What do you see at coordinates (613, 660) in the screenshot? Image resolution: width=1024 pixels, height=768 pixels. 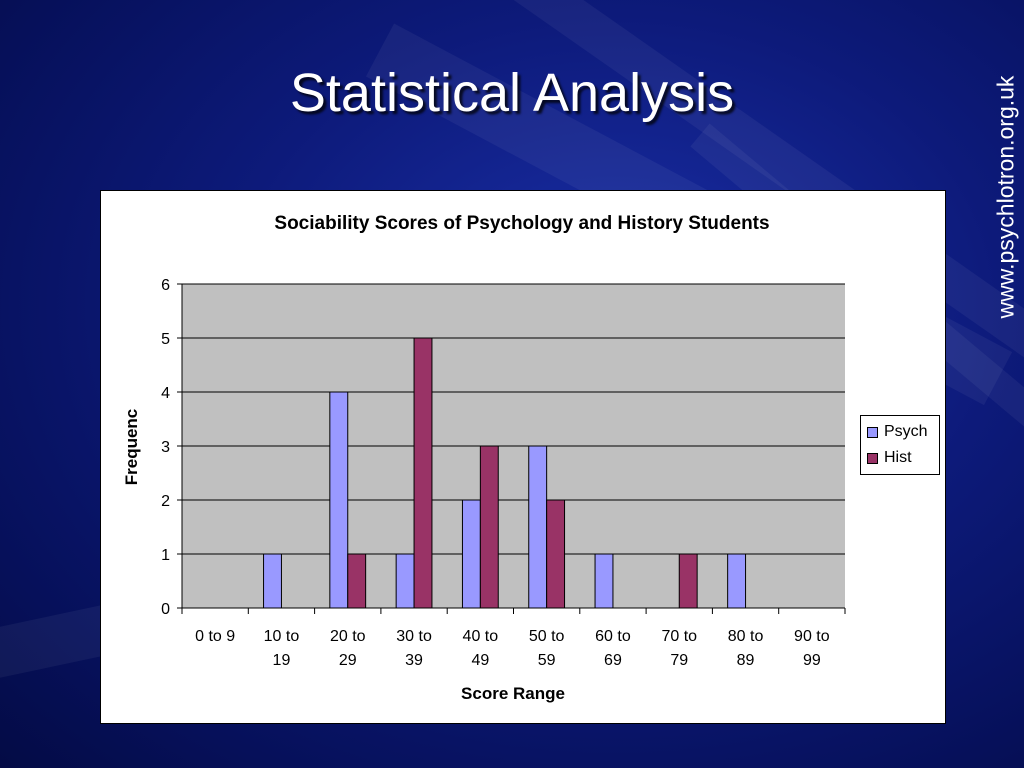 I see `x-tick-label: 69` at bounding box center [613, 660].